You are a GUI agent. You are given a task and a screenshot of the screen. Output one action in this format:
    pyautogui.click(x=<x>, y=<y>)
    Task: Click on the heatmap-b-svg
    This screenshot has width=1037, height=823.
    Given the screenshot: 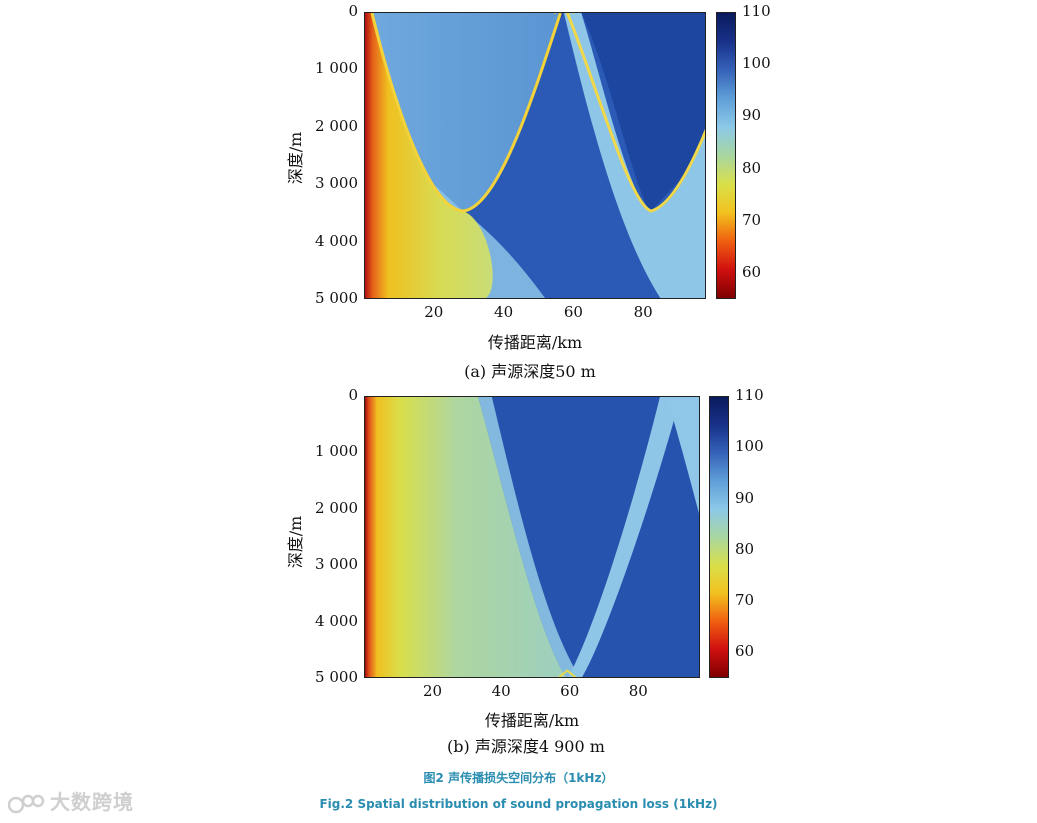 What is the action you would take?
    pyautogui.click(x=532, y=537)
    